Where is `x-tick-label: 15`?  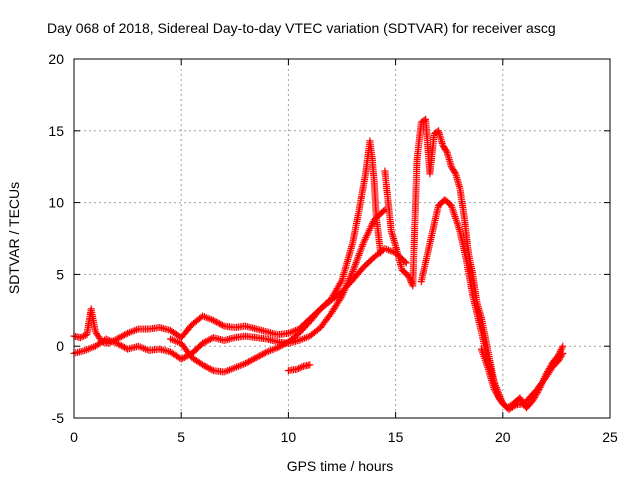 x-tick-label: 15 is located at coordinates (396, 437).